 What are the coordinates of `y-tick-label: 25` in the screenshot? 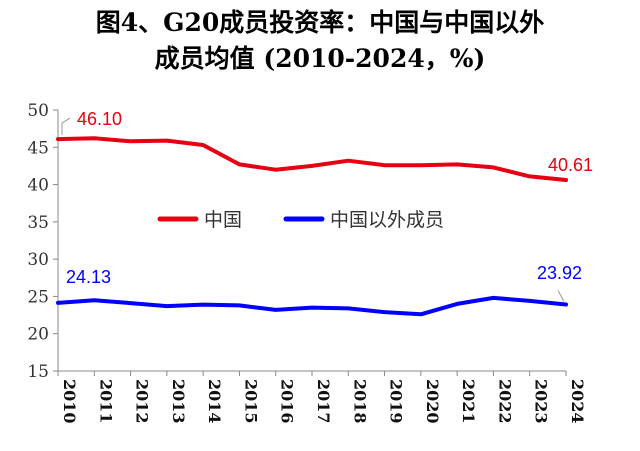 It's located at (38, 297).